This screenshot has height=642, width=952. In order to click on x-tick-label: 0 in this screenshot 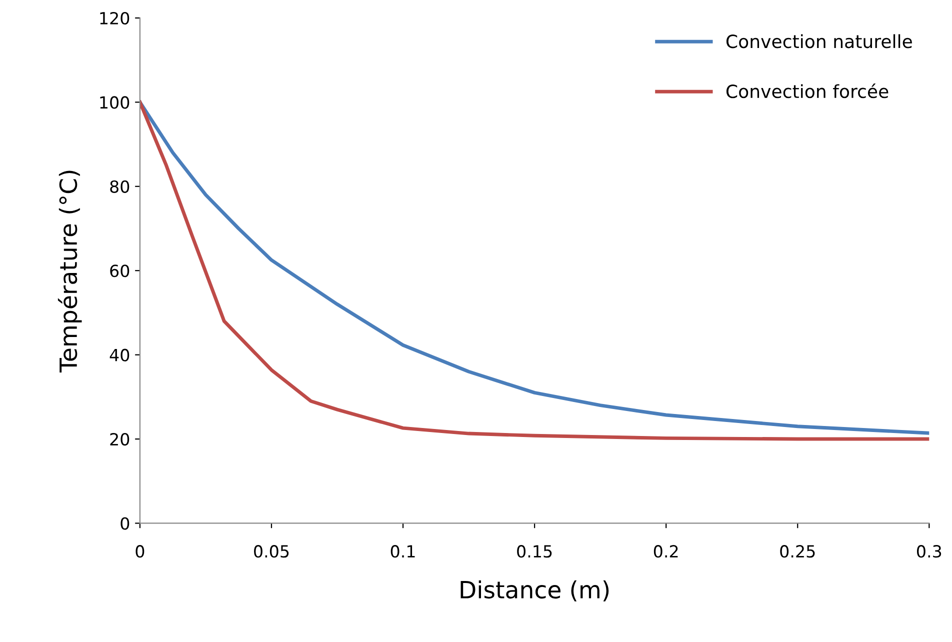, I will do `click(140, 551)`.